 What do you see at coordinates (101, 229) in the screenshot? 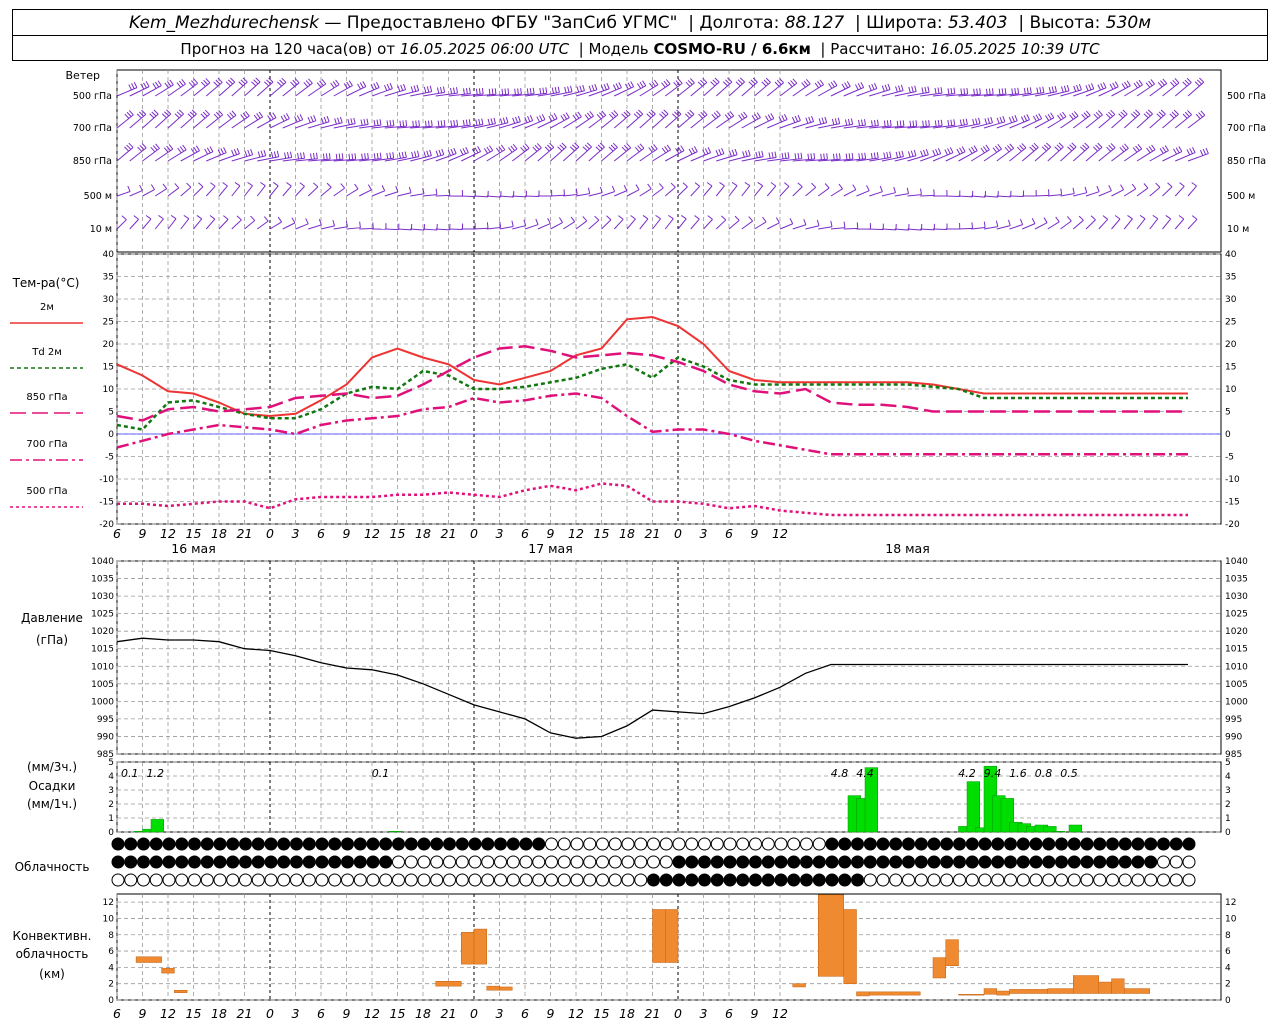
I see `wind-level-label-left: 10 м` at bounding box center [101, 229].